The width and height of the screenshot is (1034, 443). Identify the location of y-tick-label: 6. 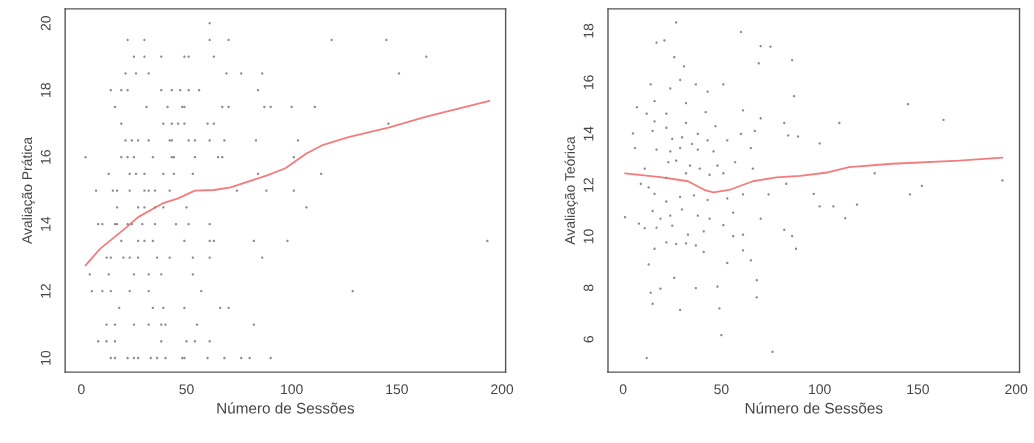
(588, 339).